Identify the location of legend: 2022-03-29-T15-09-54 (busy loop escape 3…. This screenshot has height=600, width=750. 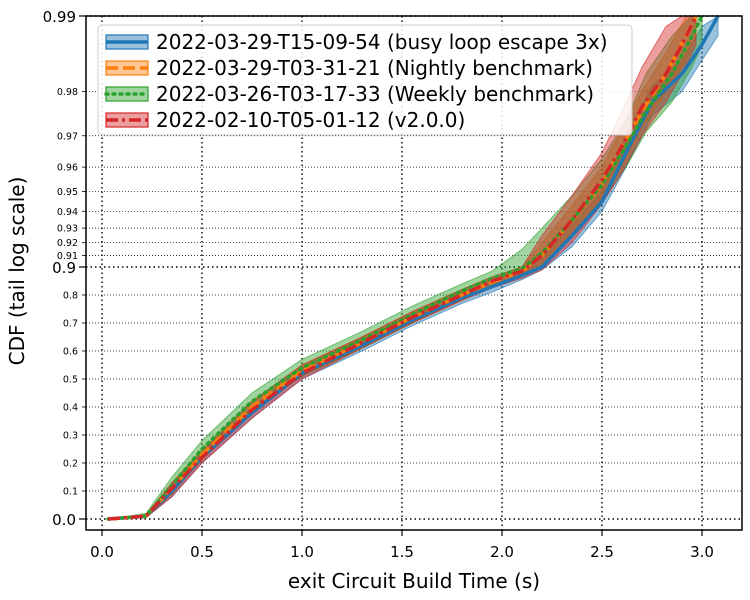
(365, 80).